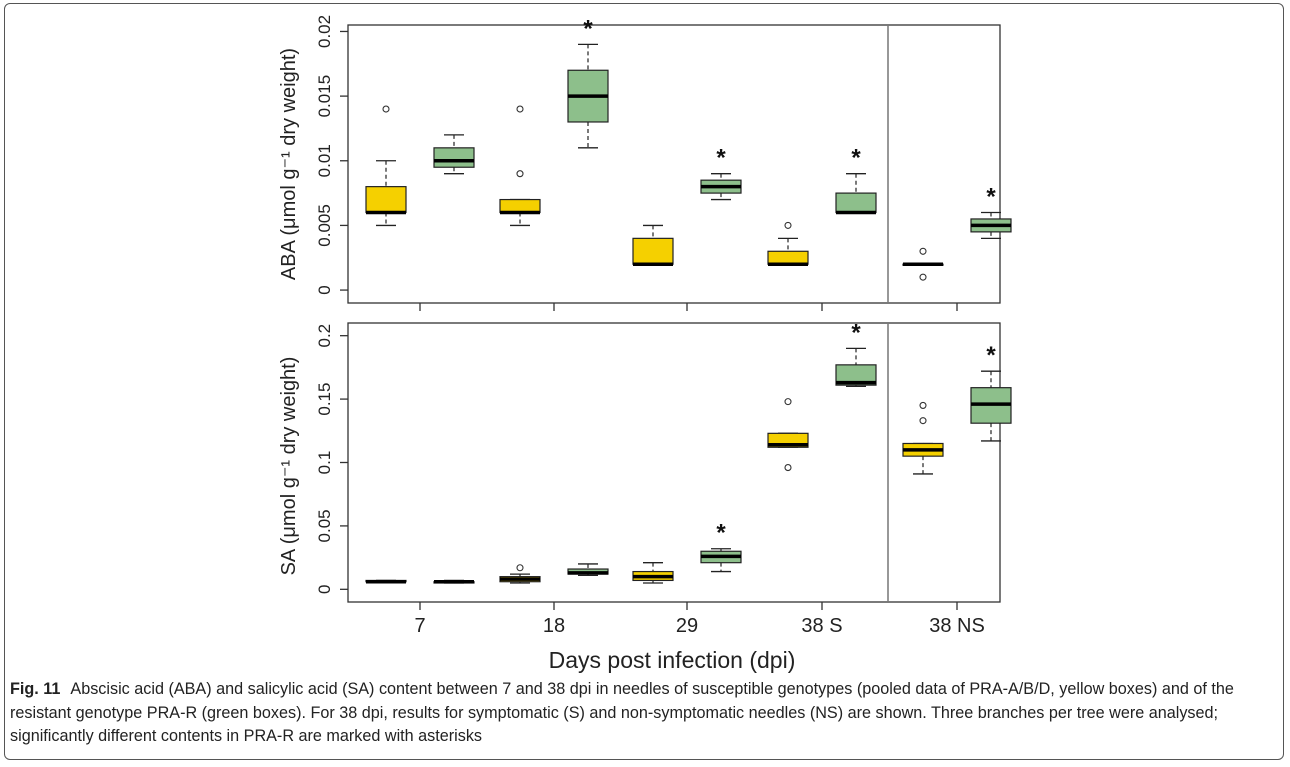 The image size is (1290, 767). Describe the element at coordinates (289, 466) in the screenshot. I see `sa-y-axis-label: SA (μmol g⁻¹ dry weight)` at that location.